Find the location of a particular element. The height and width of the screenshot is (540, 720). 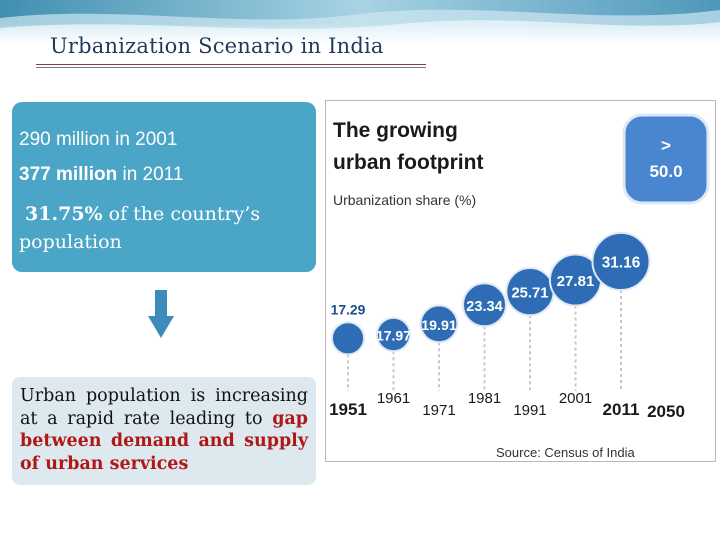

value-label-1971: 19.91 is located at coordinates (439, 326).